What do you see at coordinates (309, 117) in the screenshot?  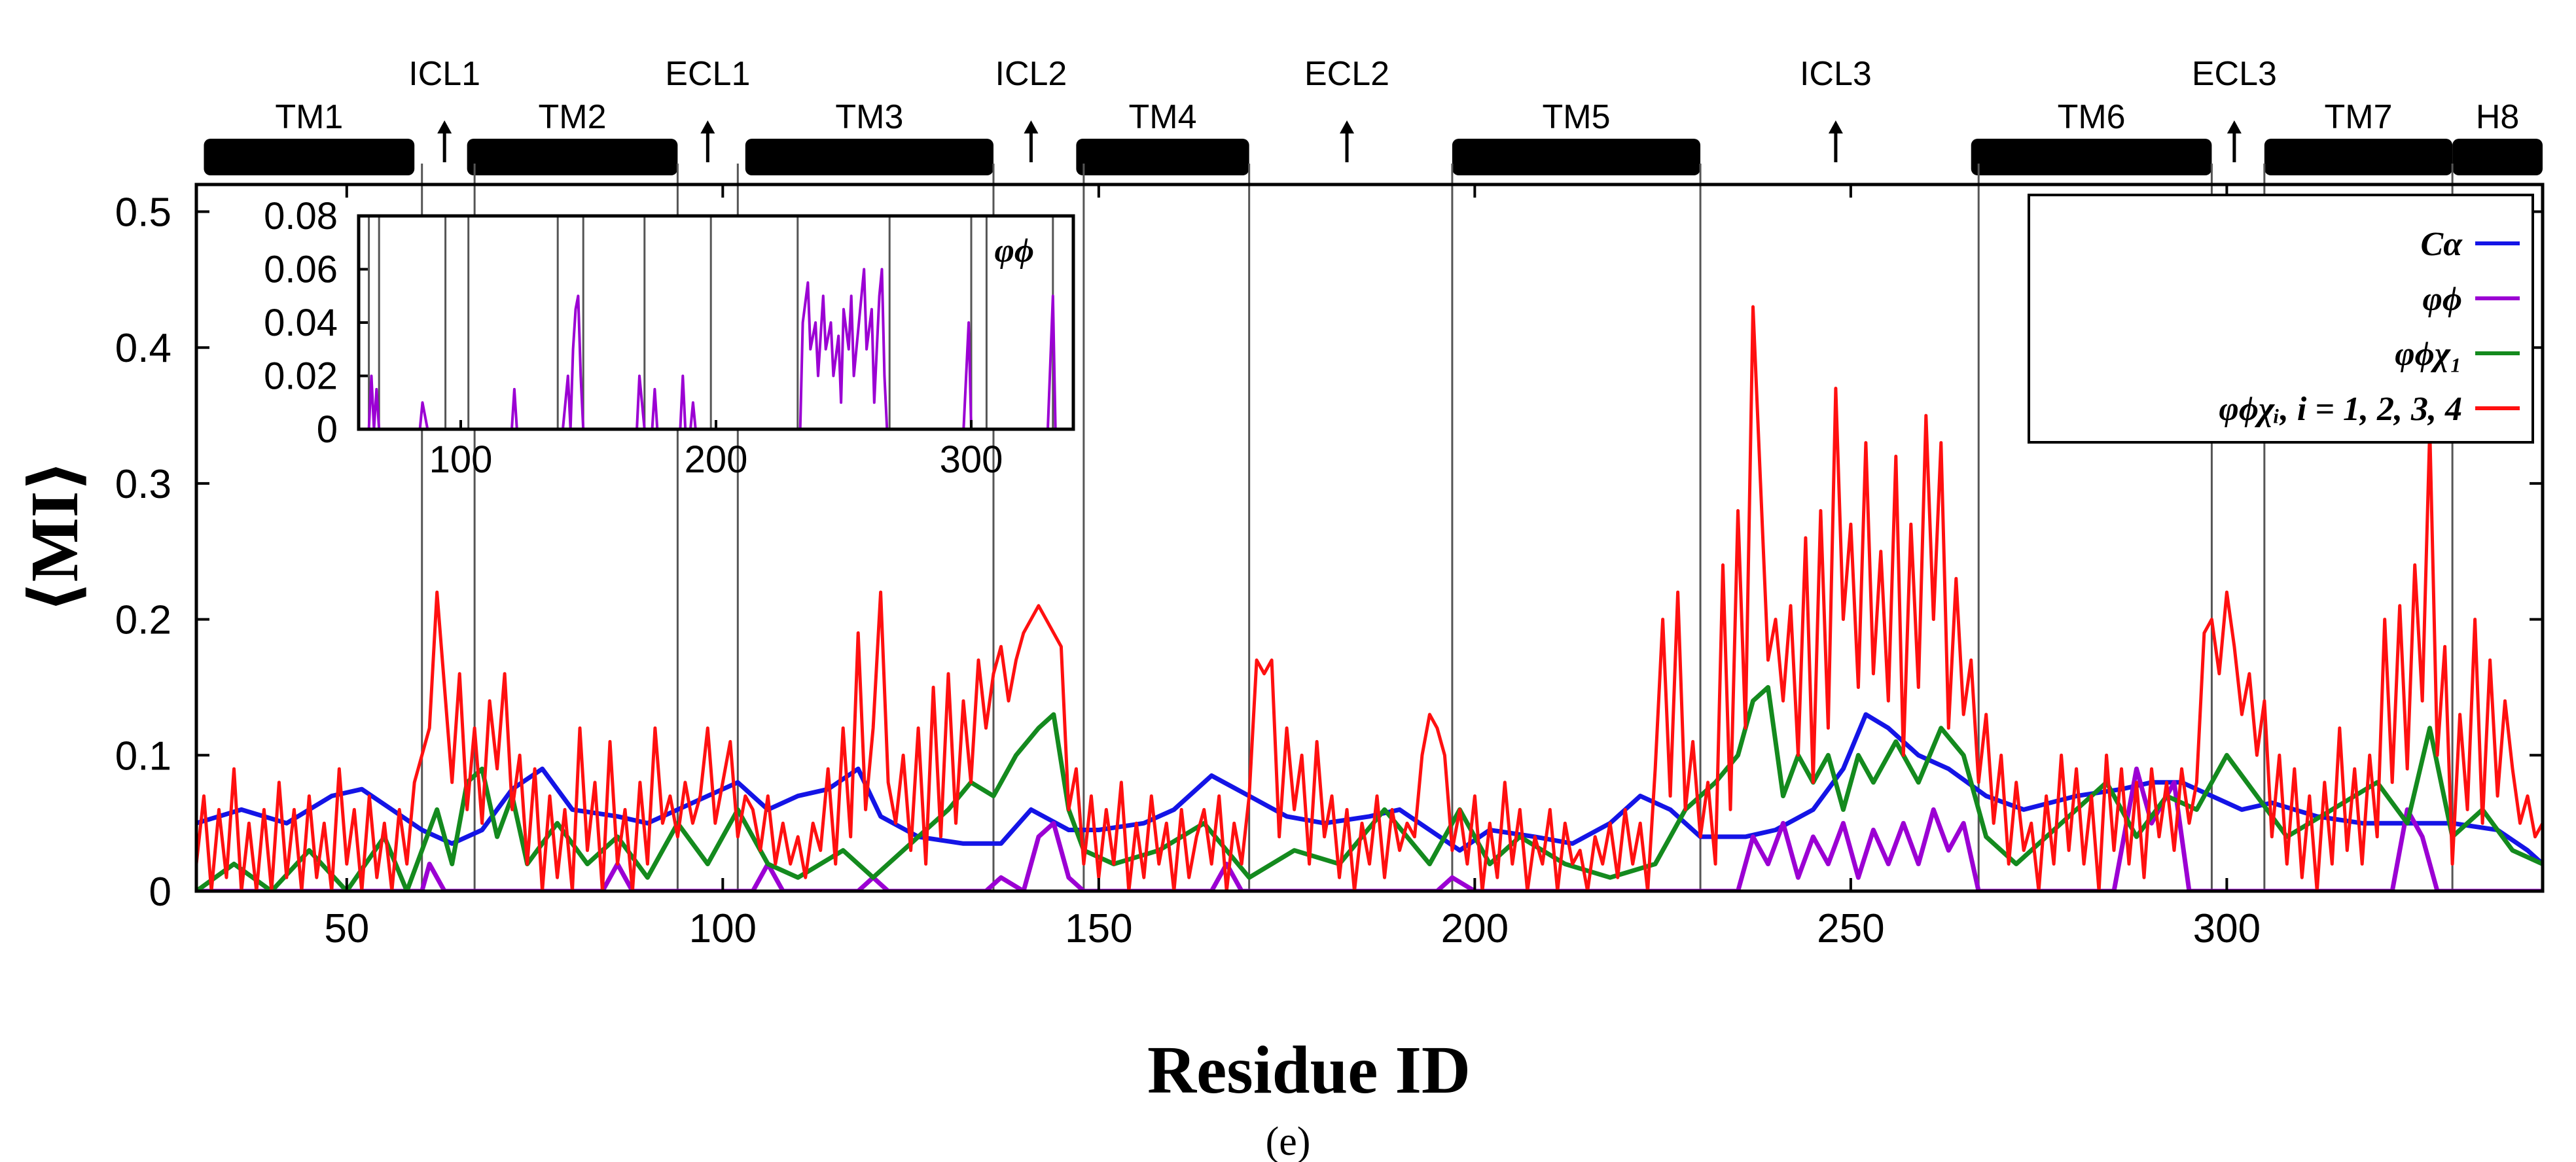 I see `segment-label: TM1` at bounding box center [309, 117].